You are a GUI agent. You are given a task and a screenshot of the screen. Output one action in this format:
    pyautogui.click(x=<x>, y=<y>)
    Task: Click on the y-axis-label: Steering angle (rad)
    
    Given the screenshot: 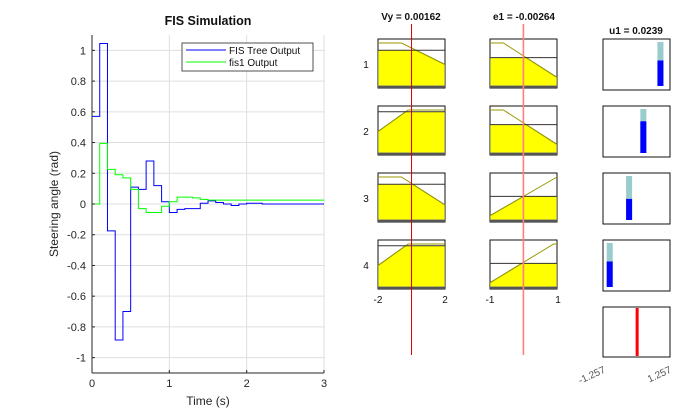 What is the action you would take?
    pyautogui.click(x=54, y=204)
    